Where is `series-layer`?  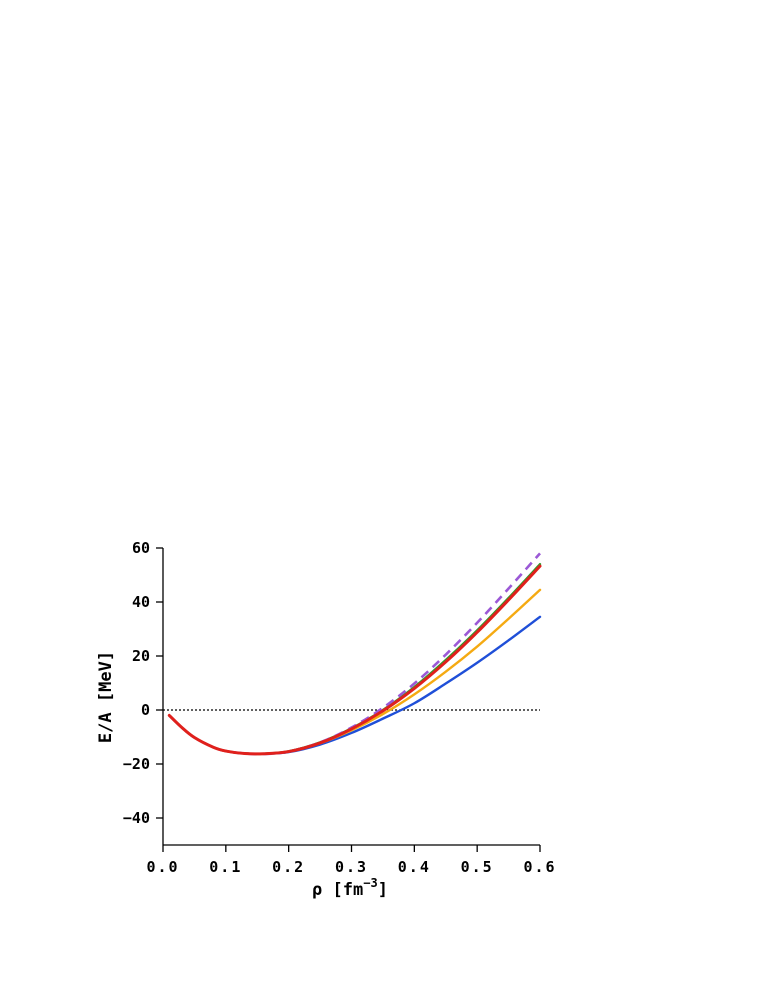 series-layer is located at coordinates (354, 654).